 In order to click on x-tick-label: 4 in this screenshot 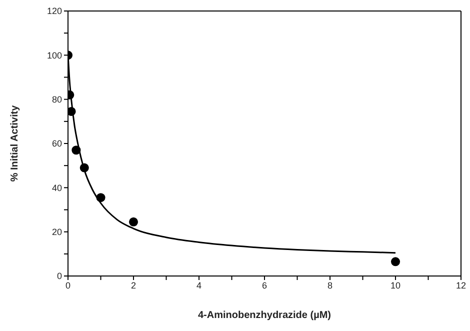, I will do `click(199, 285)`.